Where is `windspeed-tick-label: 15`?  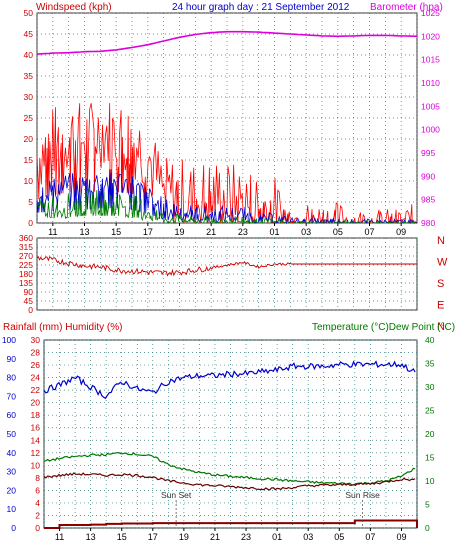
windspeed-tick-label: 15 is located at coordinates (29, 160).